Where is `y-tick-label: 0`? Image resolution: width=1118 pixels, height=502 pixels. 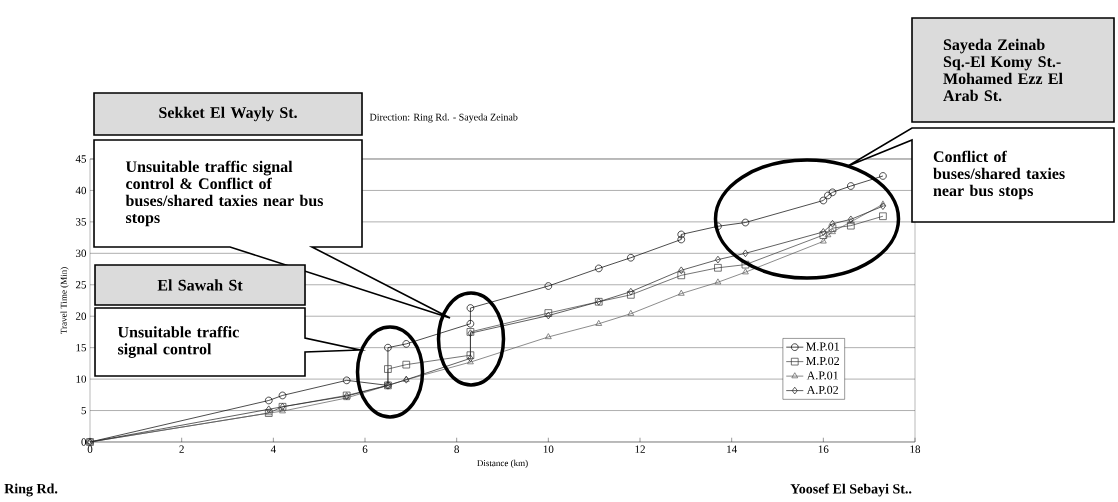
y-tick-label: 0 is located at coordinates (84, 442).